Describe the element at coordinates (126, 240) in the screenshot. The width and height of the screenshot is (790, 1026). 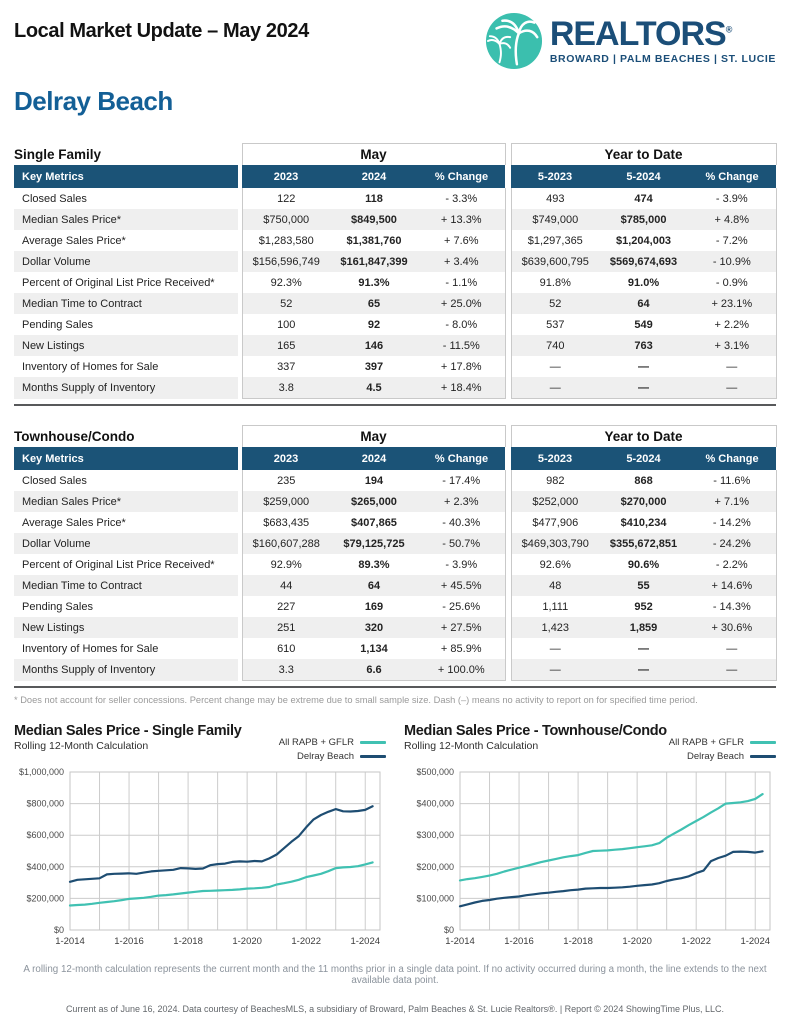
I see `metric-label: Average Sales Price*` at that location.